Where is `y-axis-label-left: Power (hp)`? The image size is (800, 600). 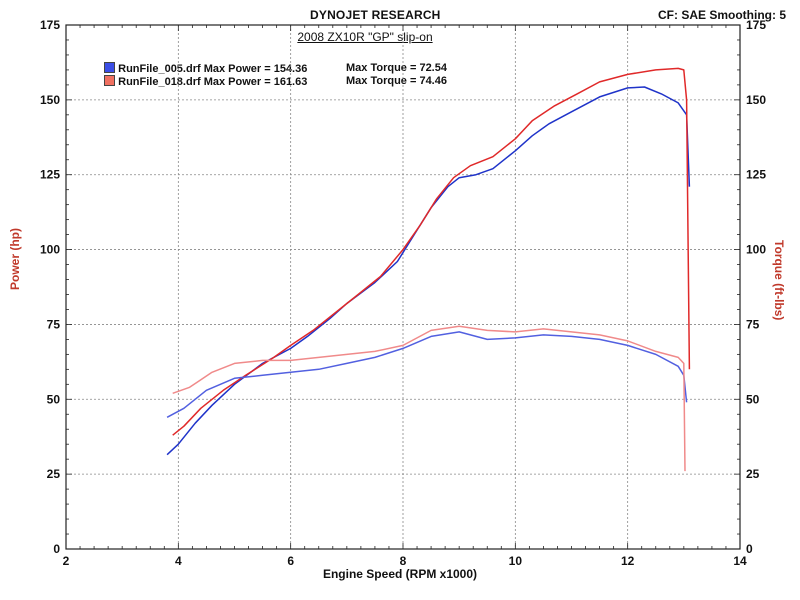 y-axis-label-left: Power (hp) is located at coordinates (15, 259).